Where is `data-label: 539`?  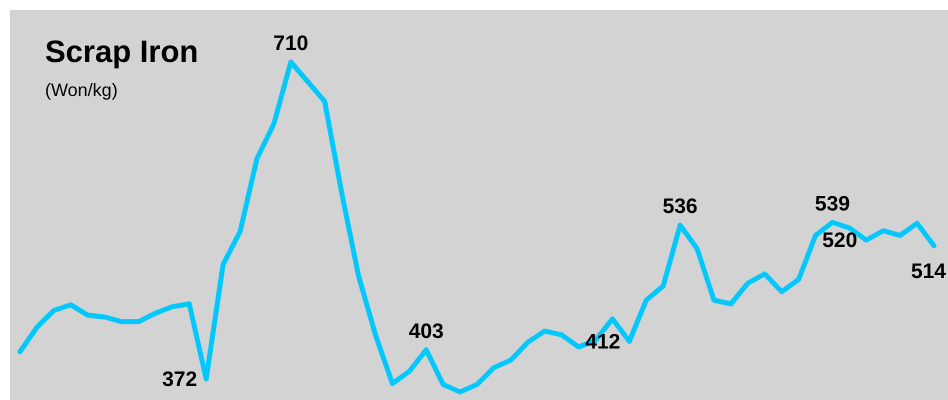
data-label: 539 is located at coordinates (832, 204).